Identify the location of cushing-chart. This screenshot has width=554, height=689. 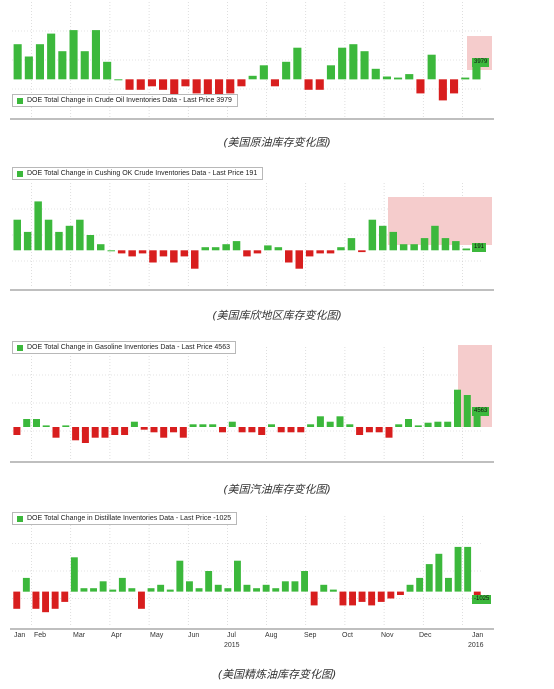
(252, 237).